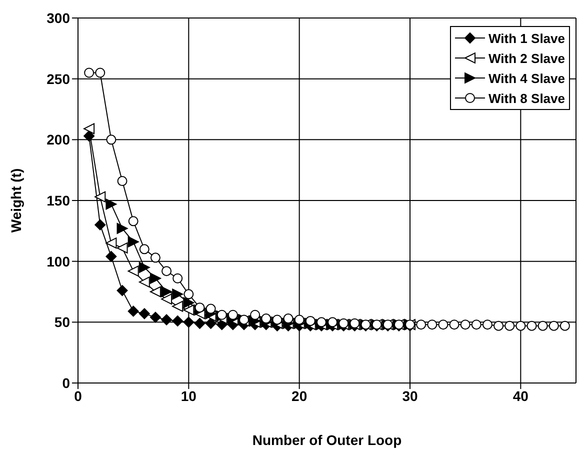 This screenshot has height=461, width=586. Describe the element at coordinates (327, 440) in the screenshot. I see `x-axis-title: Number of Outer Loop` at that location.